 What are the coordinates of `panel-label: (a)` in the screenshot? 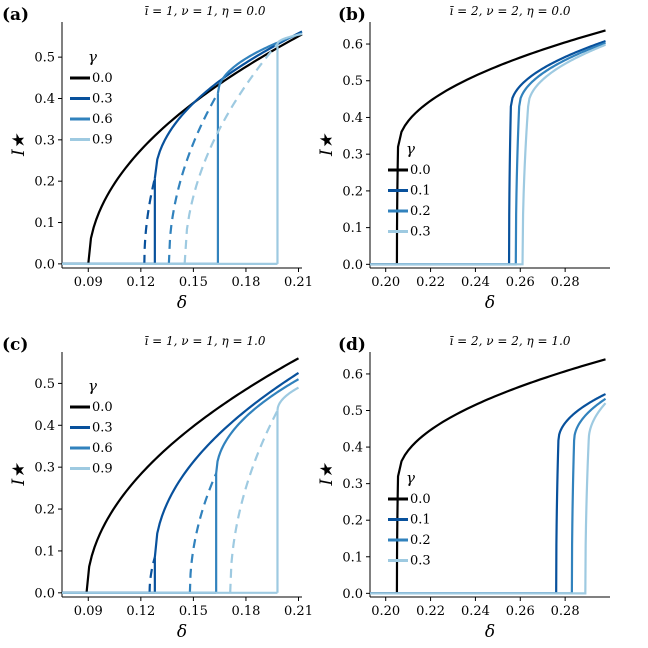 It's located at (15, 15).